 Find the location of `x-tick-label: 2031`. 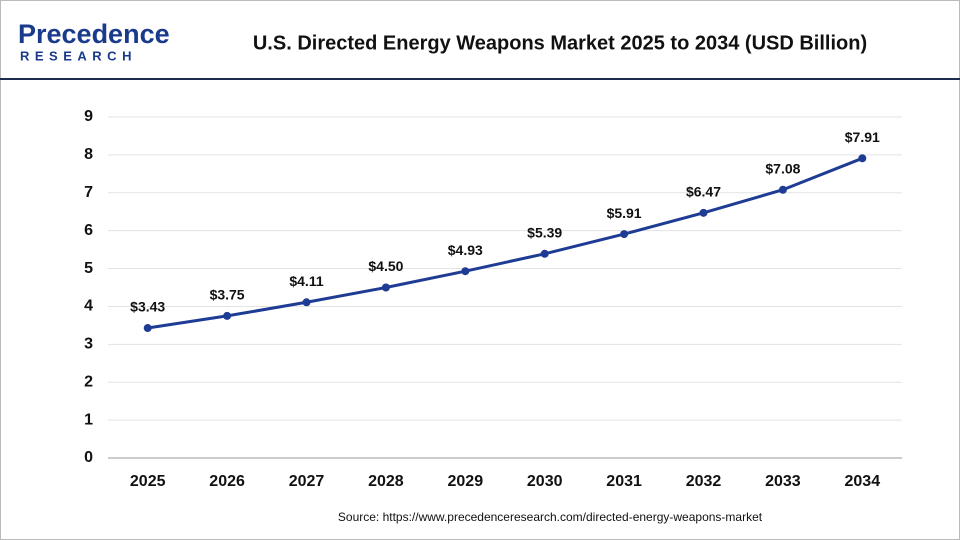

x-tick-label: 2031 is located at coordinates (624, 481).